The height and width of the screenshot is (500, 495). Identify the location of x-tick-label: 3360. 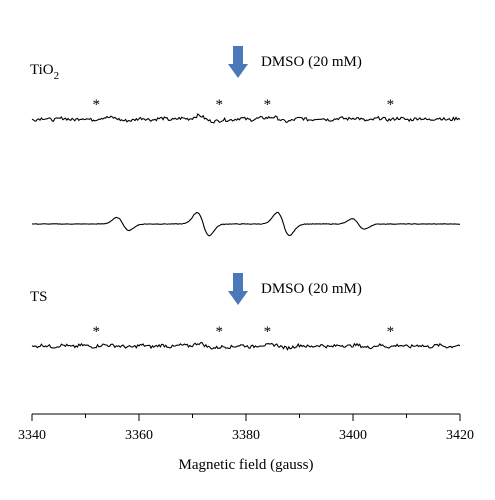
(139, 435).